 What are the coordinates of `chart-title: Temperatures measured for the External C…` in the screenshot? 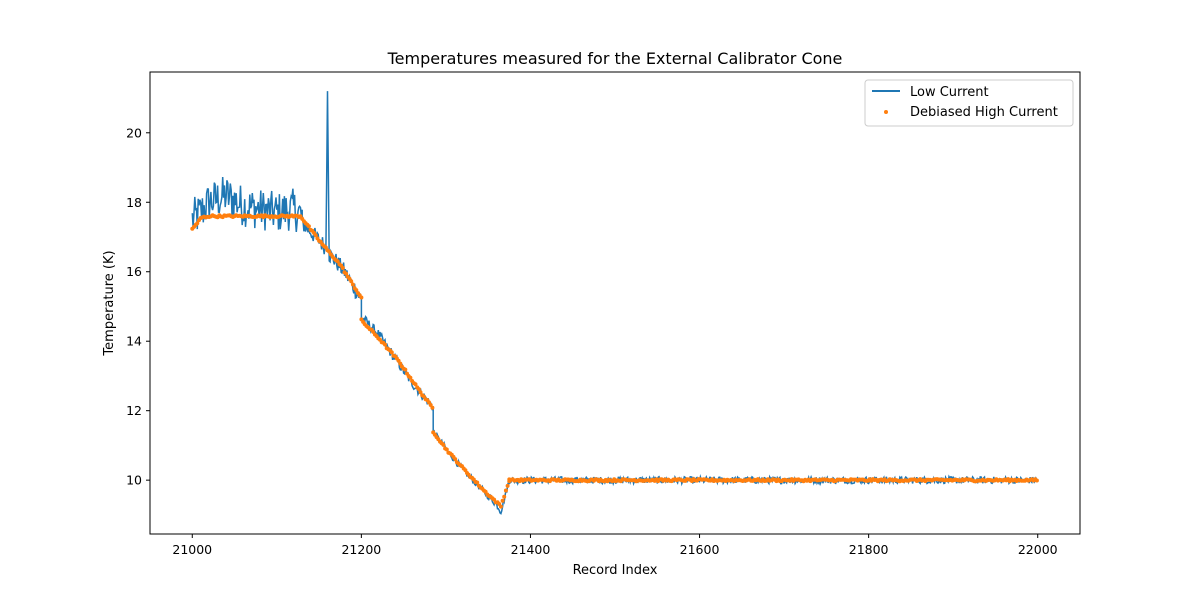 It's located at (615, 58).